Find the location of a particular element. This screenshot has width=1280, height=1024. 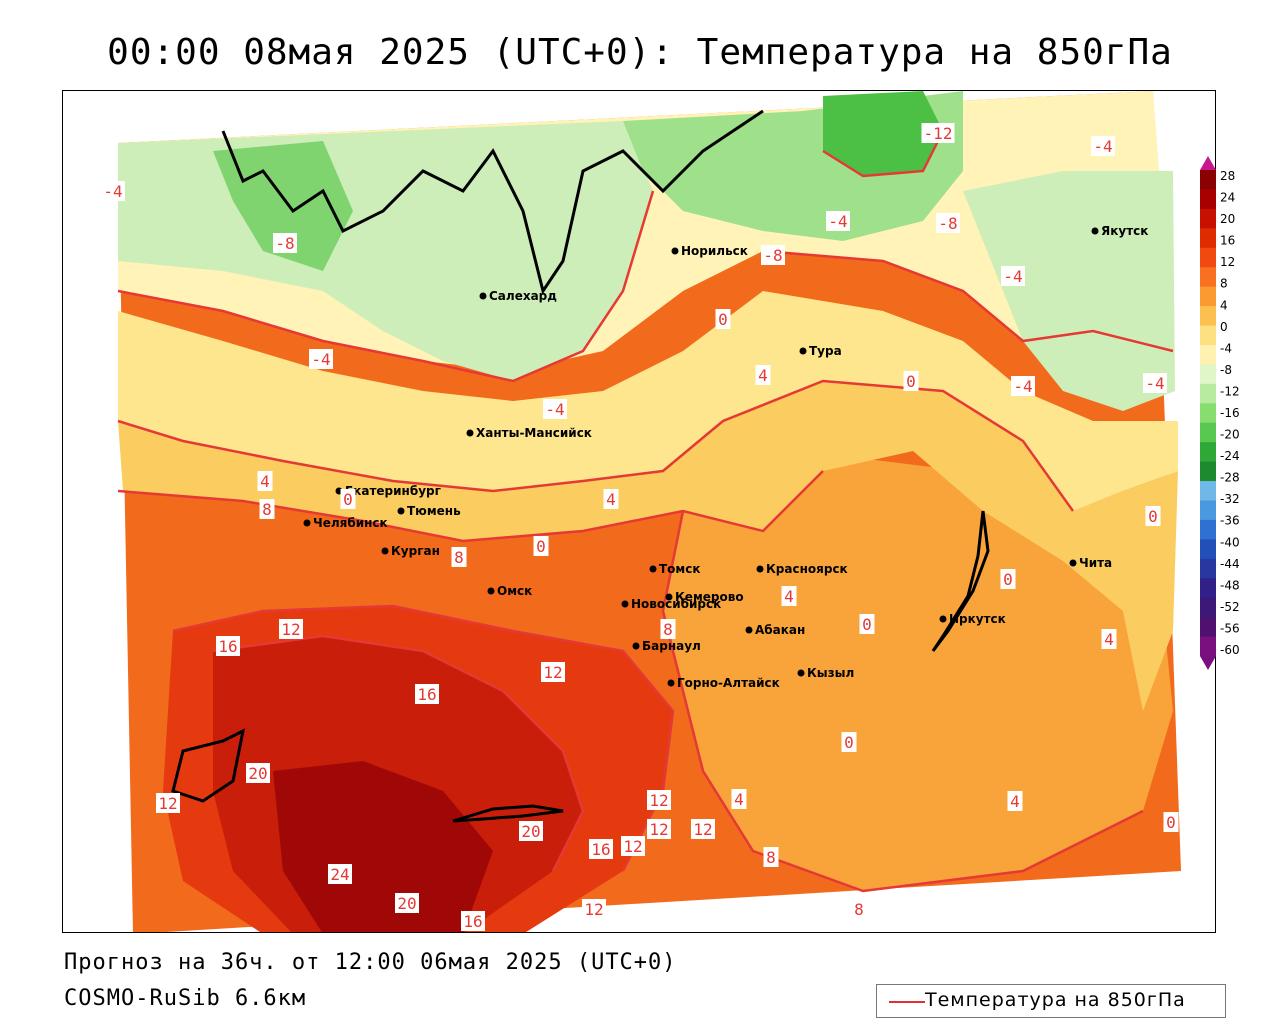

colorbar-tick-label: -56 is located at coordinates (1230, 628).